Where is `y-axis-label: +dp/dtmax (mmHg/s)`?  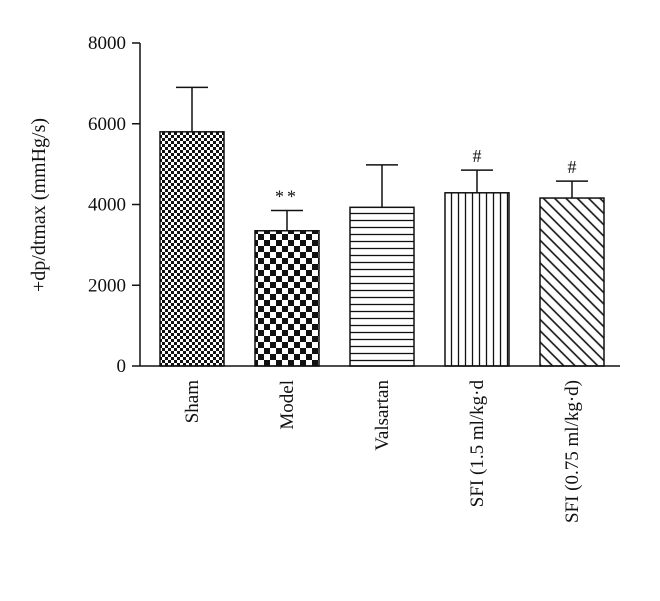
y-axis-label: +dp/dtmax (mmHg/s) is located at coordinates (39, 205).